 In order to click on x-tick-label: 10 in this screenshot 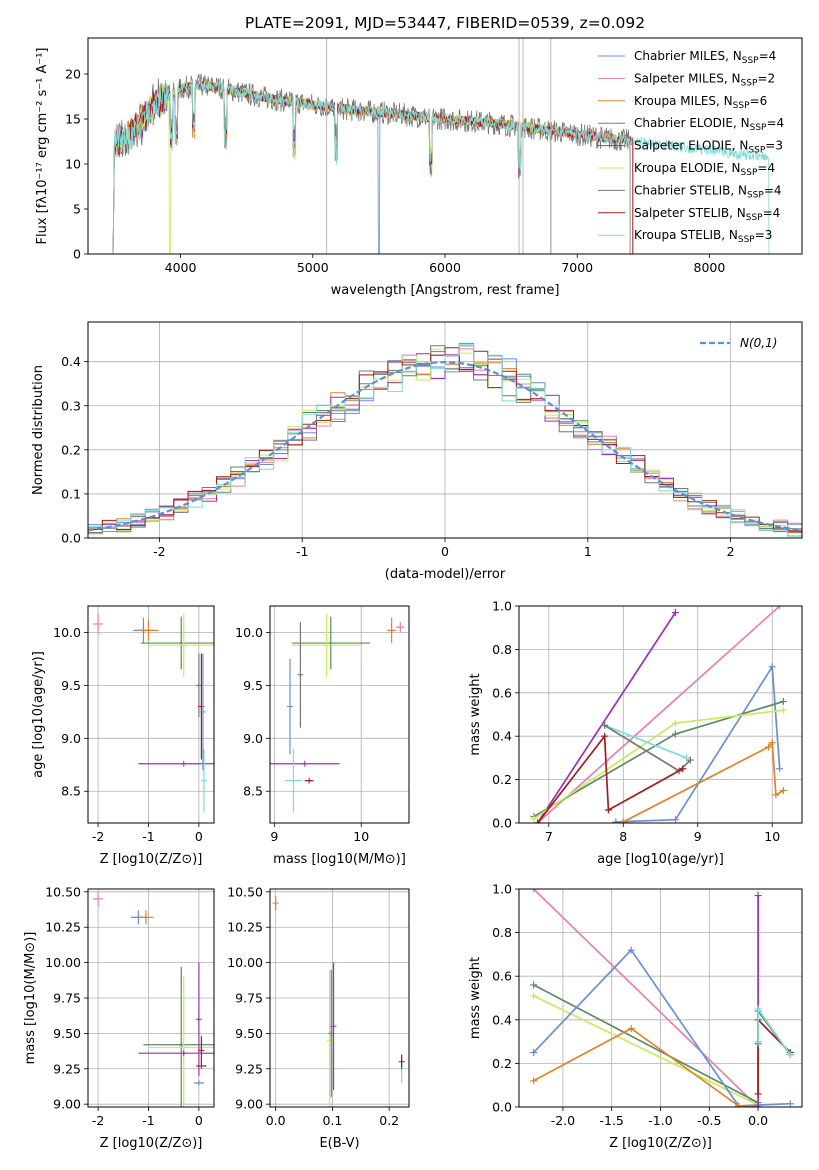, I will do `click(361, 836)`.